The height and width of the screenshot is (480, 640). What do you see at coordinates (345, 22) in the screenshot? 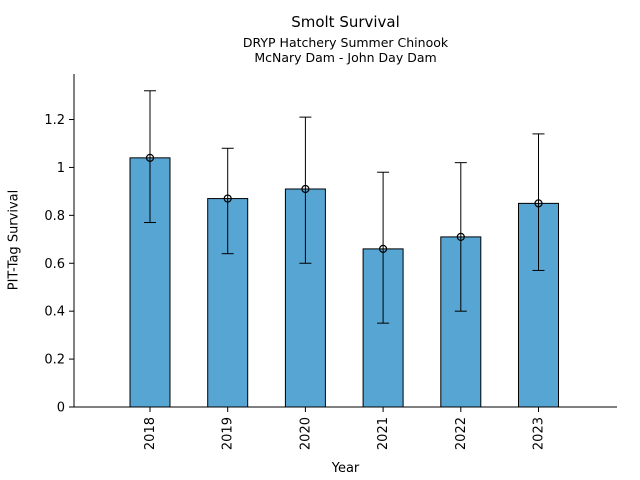
I see `chart-title: Smolt Survival` at bounding box center [345, 22].